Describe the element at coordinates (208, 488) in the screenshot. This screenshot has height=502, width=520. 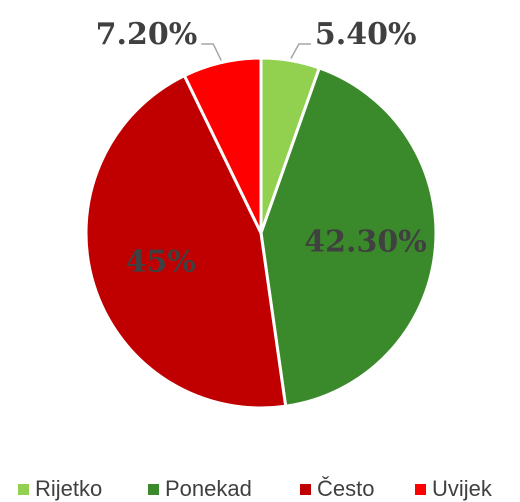
I see `legend-label: Ponekad` at that location.